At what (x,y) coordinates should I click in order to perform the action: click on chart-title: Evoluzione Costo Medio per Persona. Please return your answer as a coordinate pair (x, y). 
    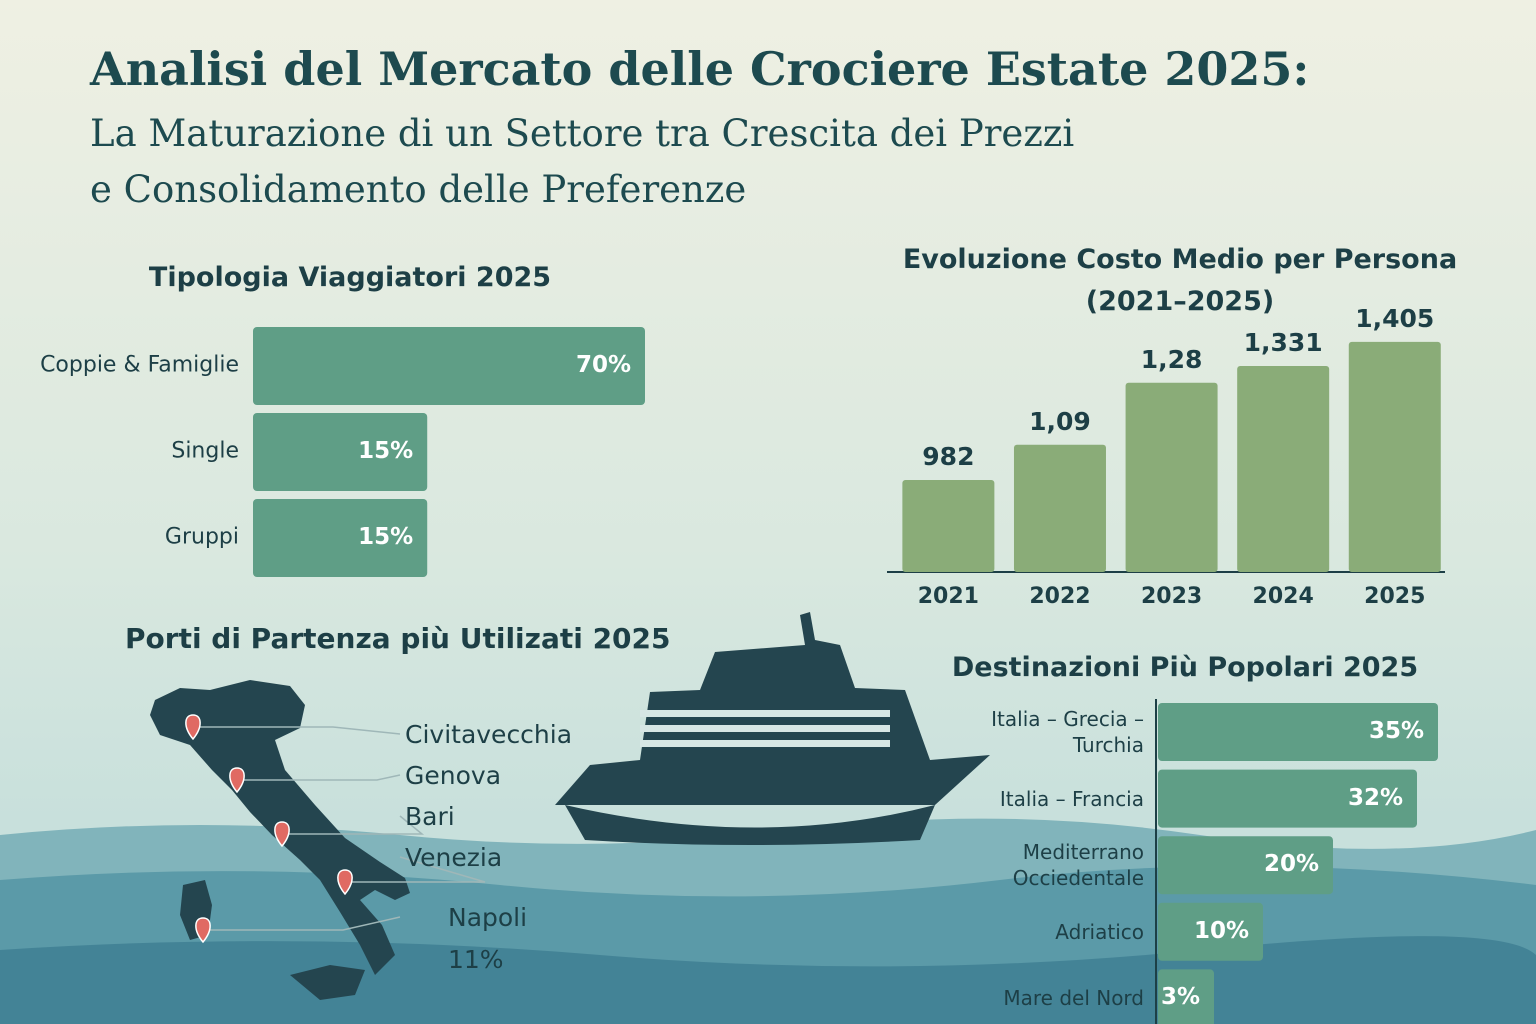
    Looking at the image, I should click on (1180, 259).